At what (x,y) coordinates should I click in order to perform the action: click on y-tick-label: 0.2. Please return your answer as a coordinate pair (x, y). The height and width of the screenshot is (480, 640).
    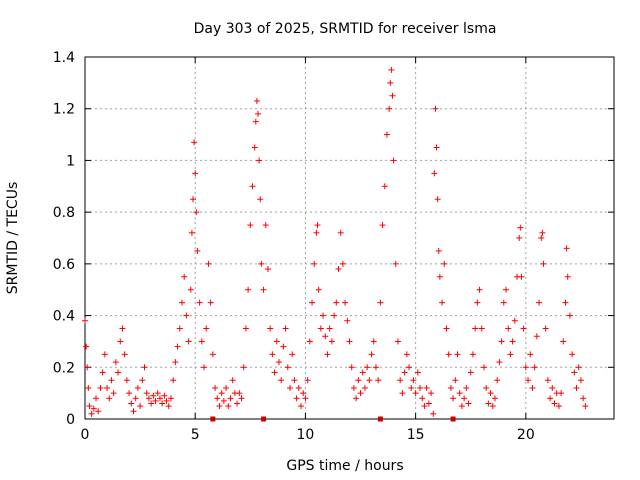
    Looking at the image, I should click on (64, 368).